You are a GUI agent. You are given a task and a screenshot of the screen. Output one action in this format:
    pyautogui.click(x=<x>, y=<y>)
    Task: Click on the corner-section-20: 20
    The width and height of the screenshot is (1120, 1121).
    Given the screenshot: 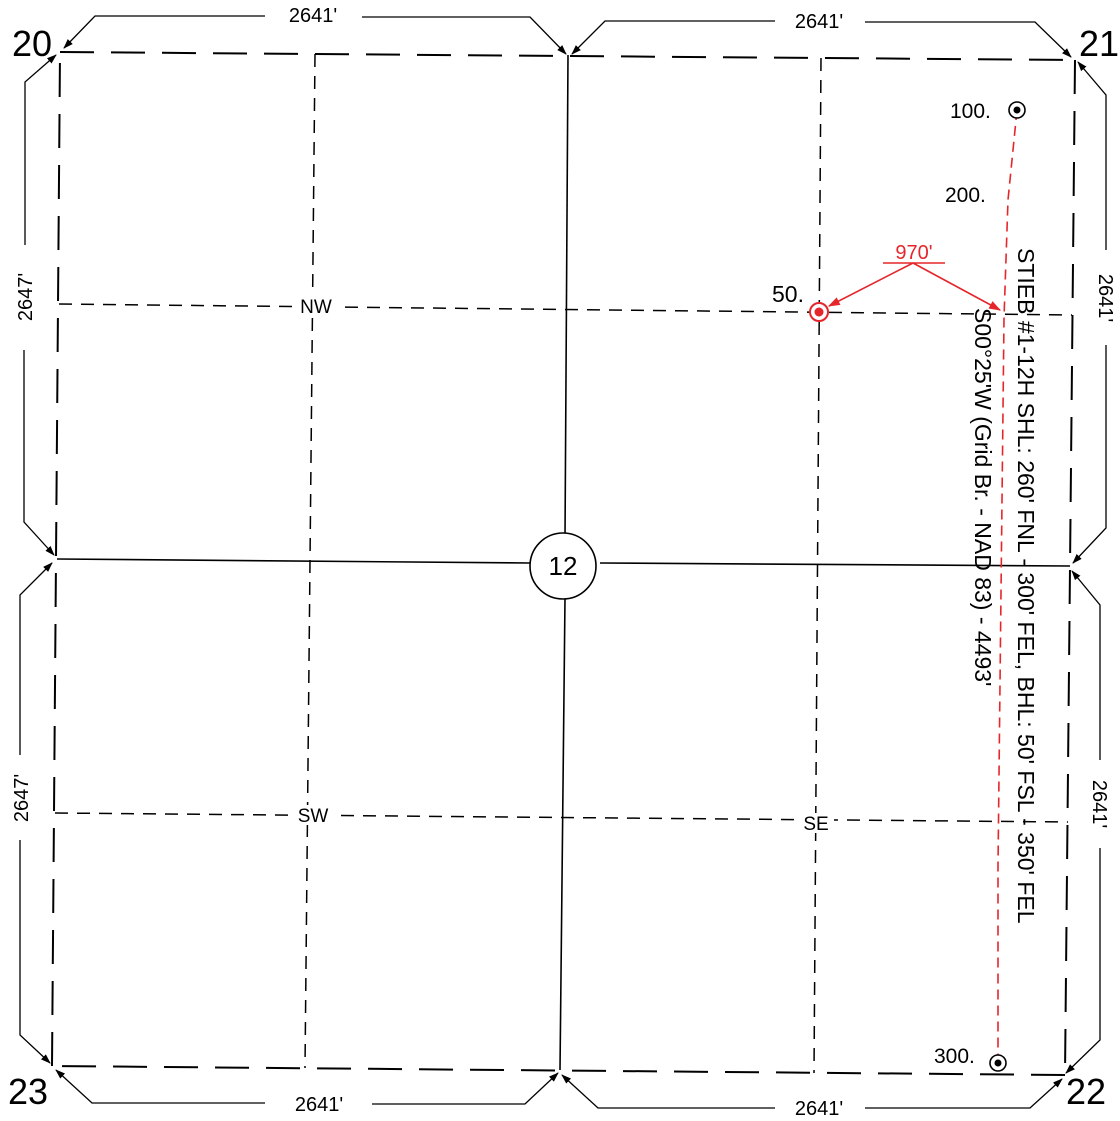 What is the action you would take?
    pyautogui.click(x=32, y=43)
    